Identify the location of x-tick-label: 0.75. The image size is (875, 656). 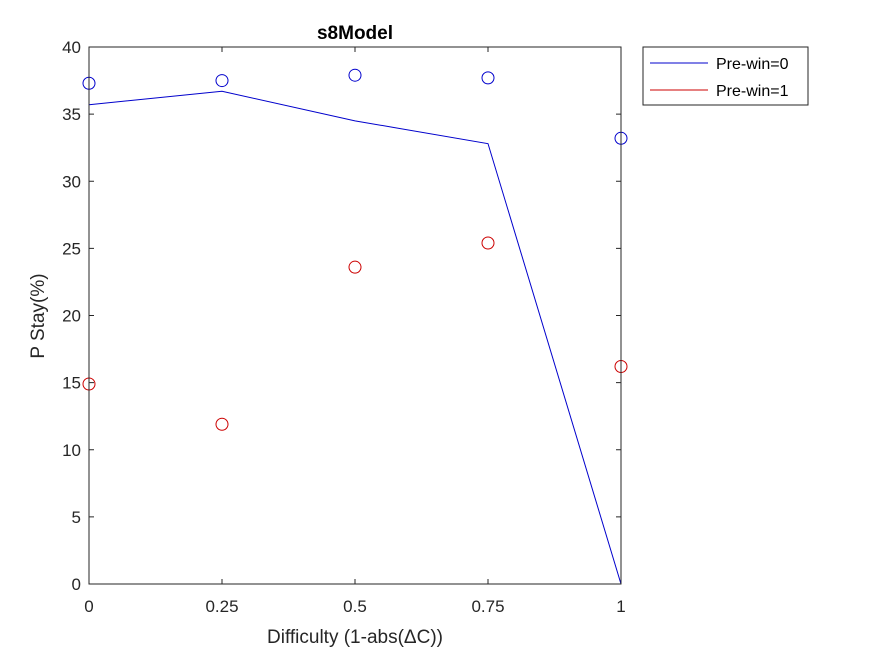
(487, 606).